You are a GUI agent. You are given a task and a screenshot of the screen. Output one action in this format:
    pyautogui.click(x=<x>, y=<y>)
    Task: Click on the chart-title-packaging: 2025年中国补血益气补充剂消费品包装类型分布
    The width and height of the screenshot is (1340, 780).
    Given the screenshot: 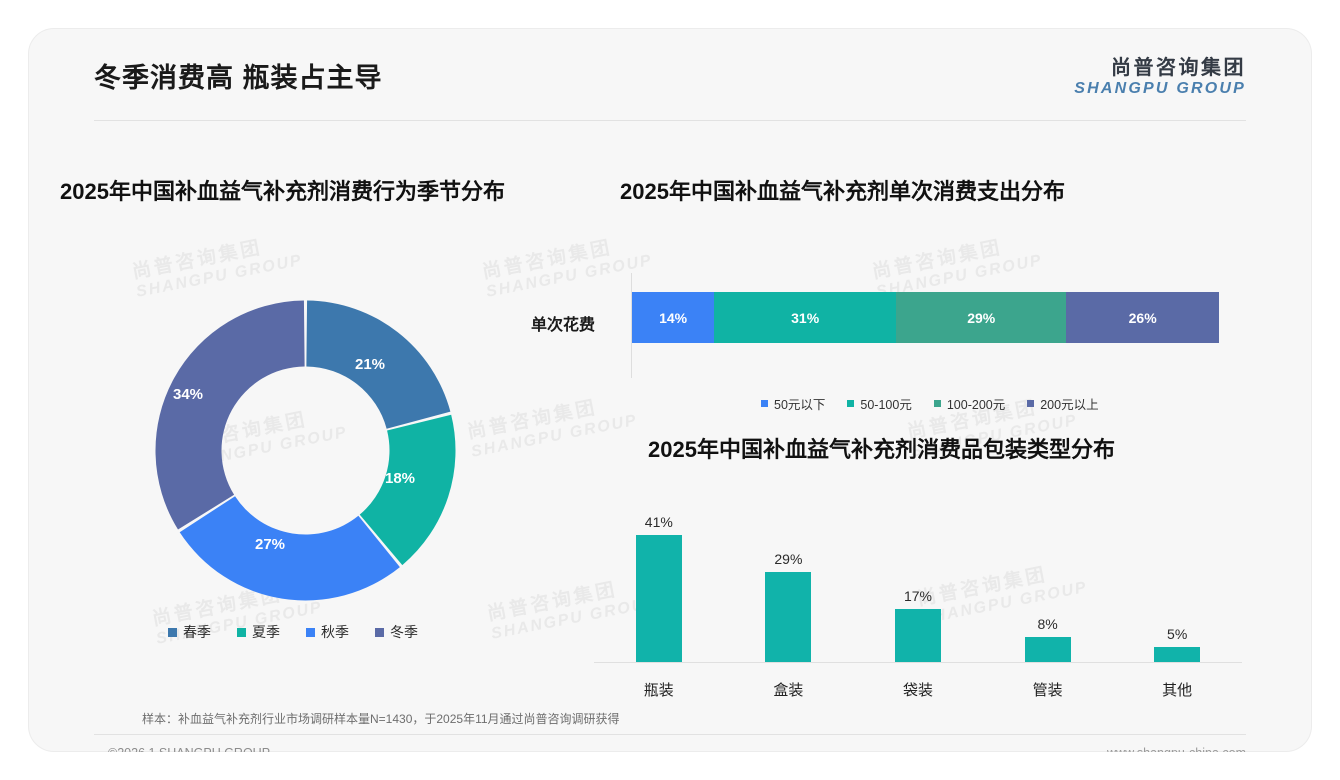 What is the action you would take?
    pyautogui.click(x=881, y=449)
    